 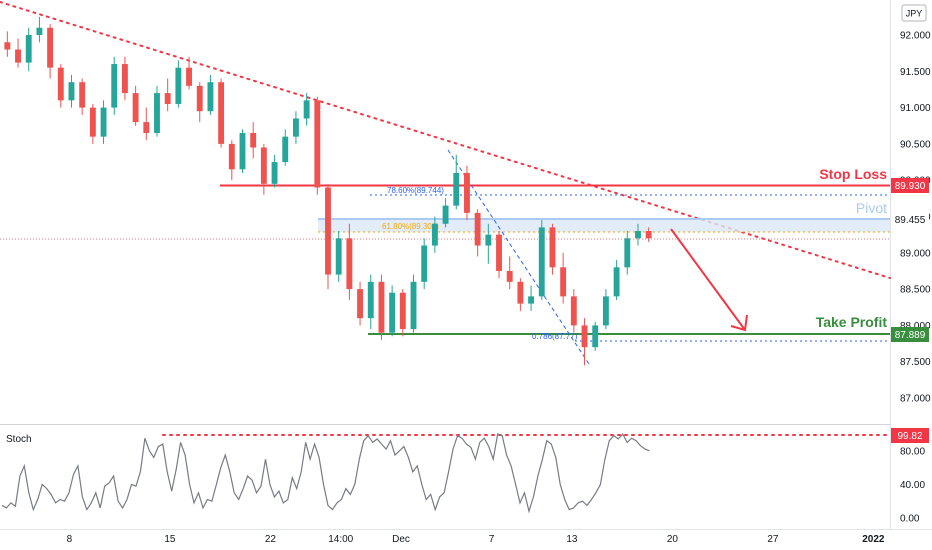 I want to click on time-tick-label: 27, so click(x=773, y=539).